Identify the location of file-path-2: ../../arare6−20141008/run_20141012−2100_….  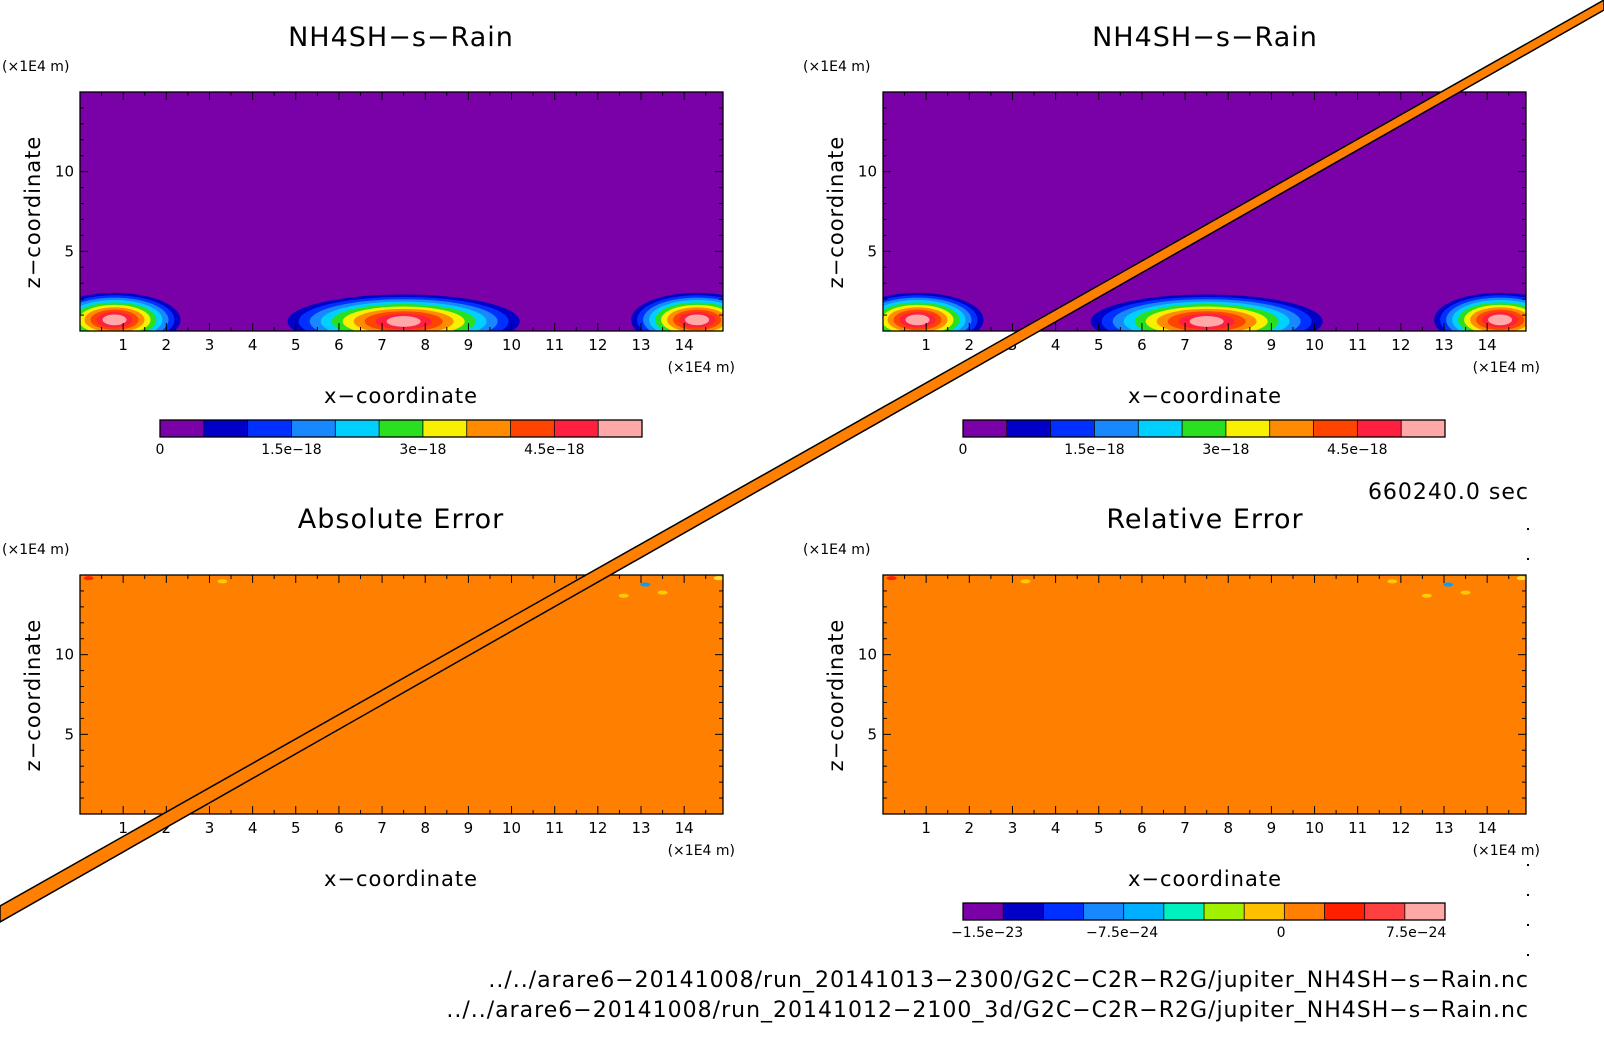
(987, 1010).